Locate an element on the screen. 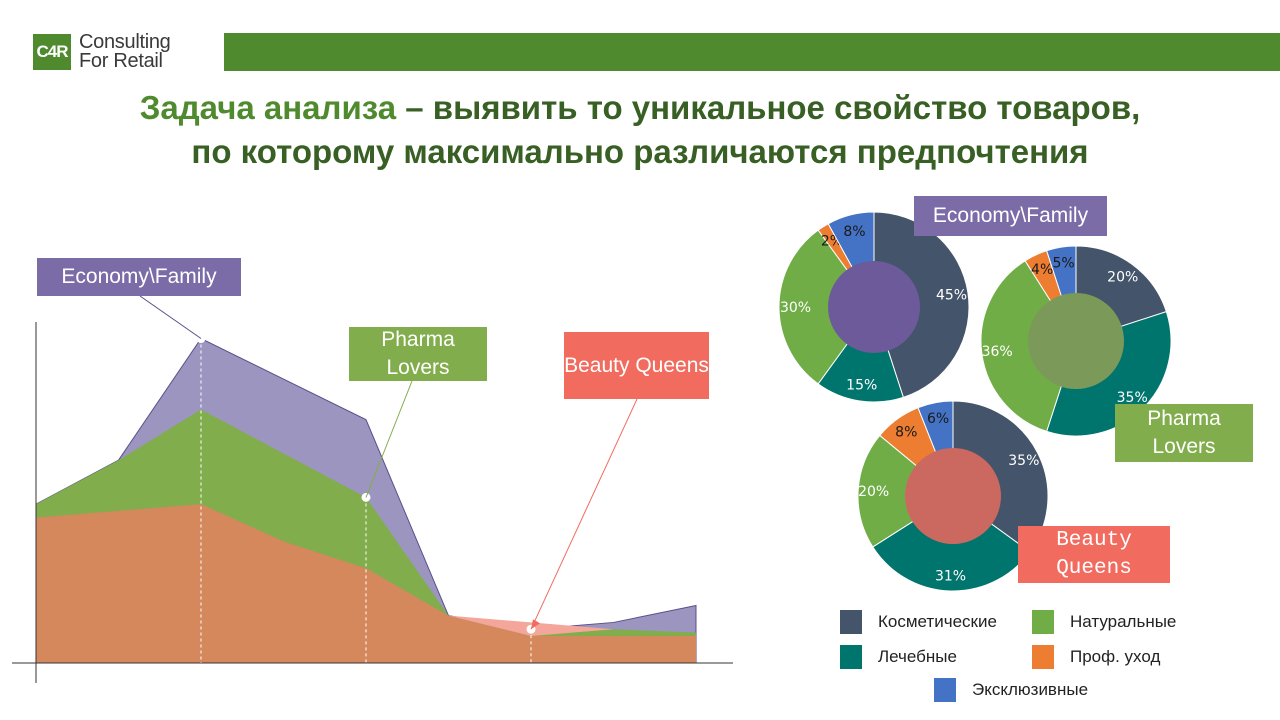  company-logo: C4R Consulting For Retail is located at coordinates (102, 51).